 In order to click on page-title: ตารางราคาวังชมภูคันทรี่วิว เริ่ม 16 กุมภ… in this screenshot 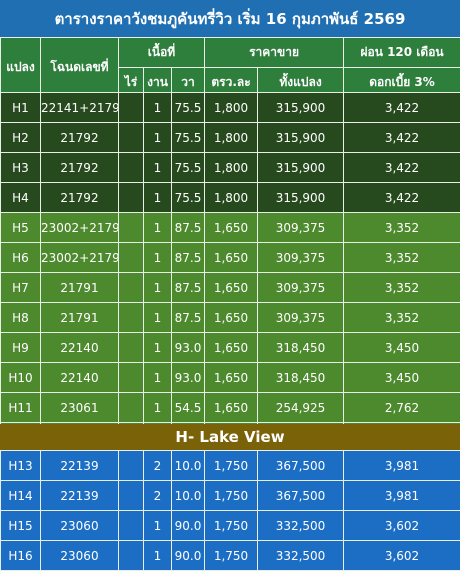, I will do `click(230, 18)`.